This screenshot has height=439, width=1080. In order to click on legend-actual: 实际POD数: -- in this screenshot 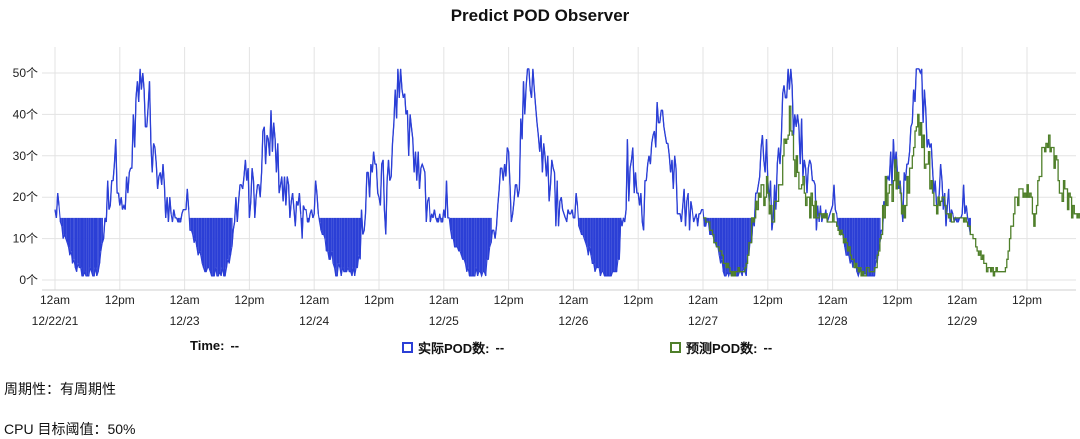, I will do `click(453, 347)`.